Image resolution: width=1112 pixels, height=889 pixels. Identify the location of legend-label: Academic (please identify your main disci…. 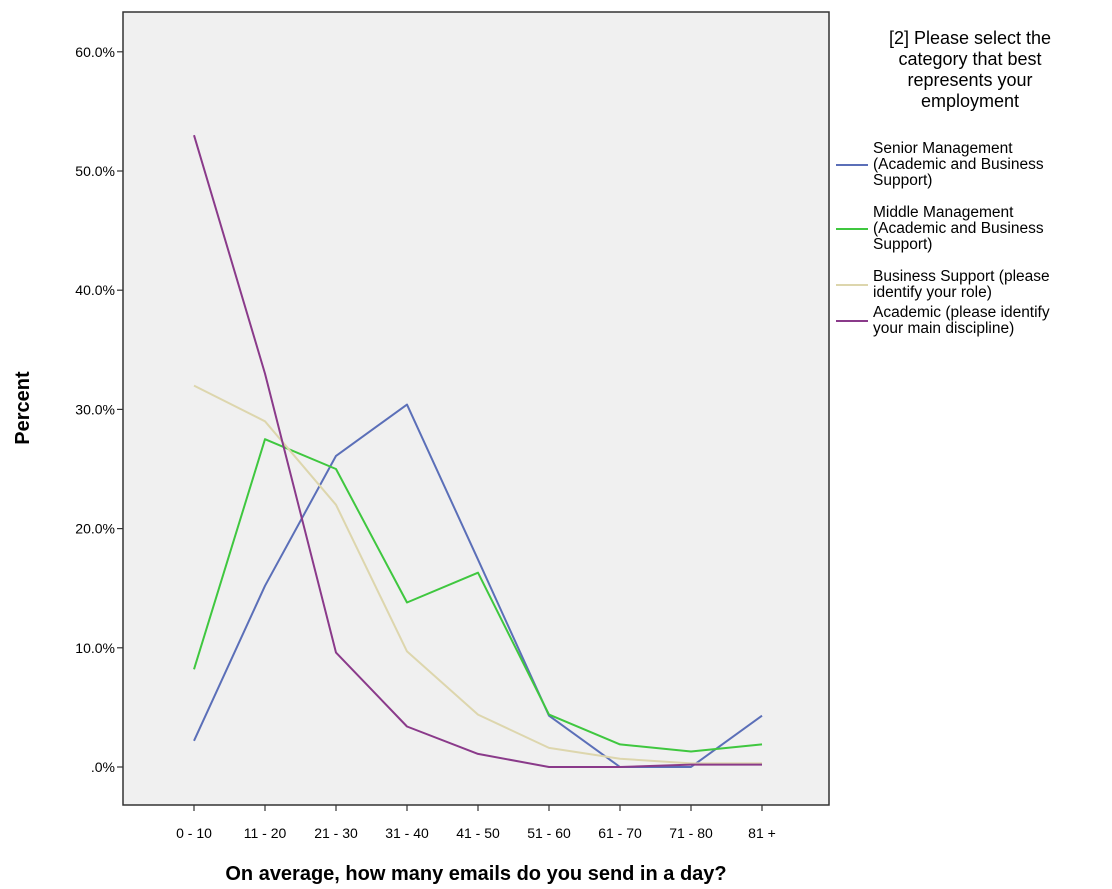
(961, 320).